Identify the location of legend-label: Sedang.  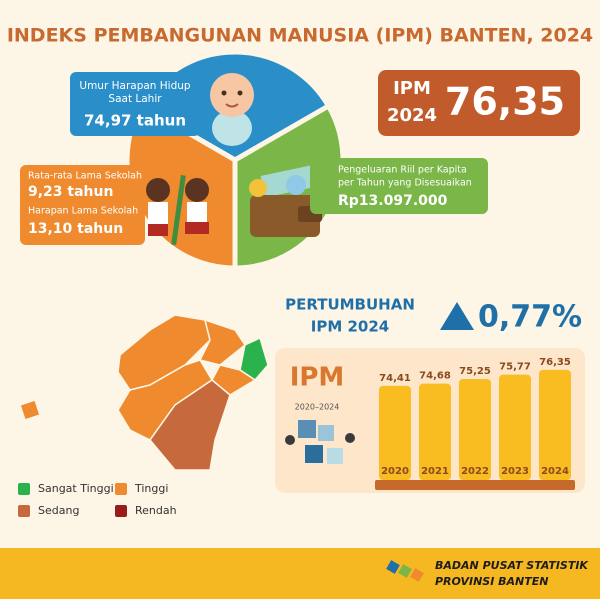
(58, 510).